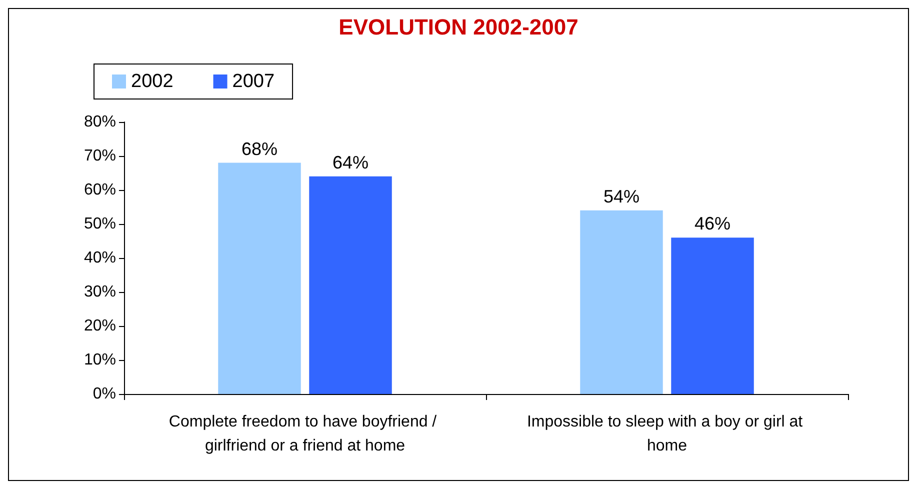  I want to click on legend-label: 2007, so click(253, 81).